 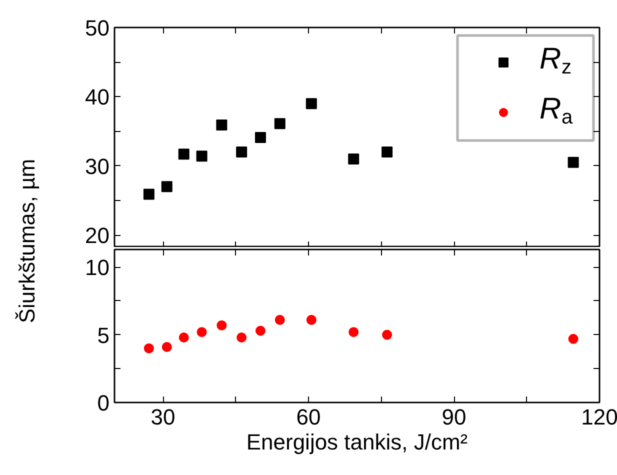 What do you see at coordinates (97, 28) in the screenshot?
I see `y-tick-label: 50` at bounding box center [97, 28].